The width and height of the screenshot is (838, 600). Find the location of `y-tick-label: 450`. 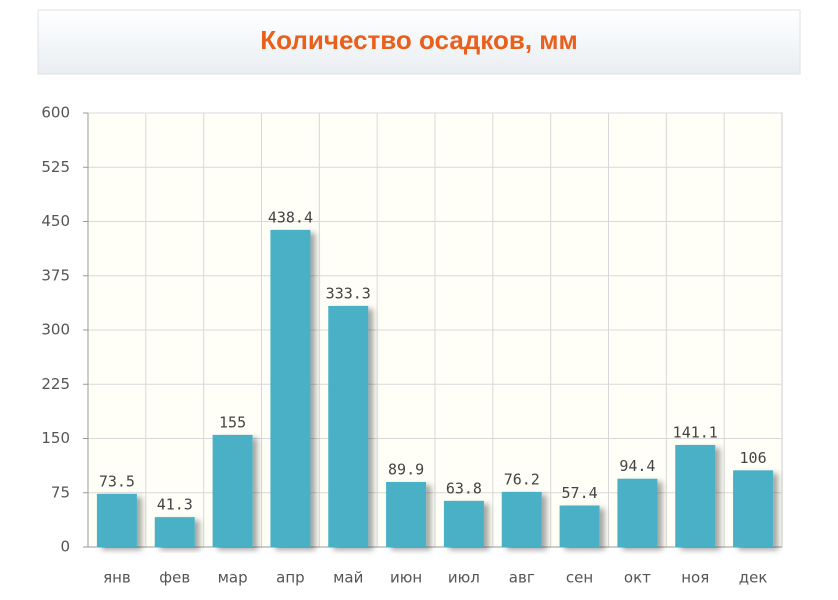

y-tick-label: 450 is located at coordinates (55, 221).